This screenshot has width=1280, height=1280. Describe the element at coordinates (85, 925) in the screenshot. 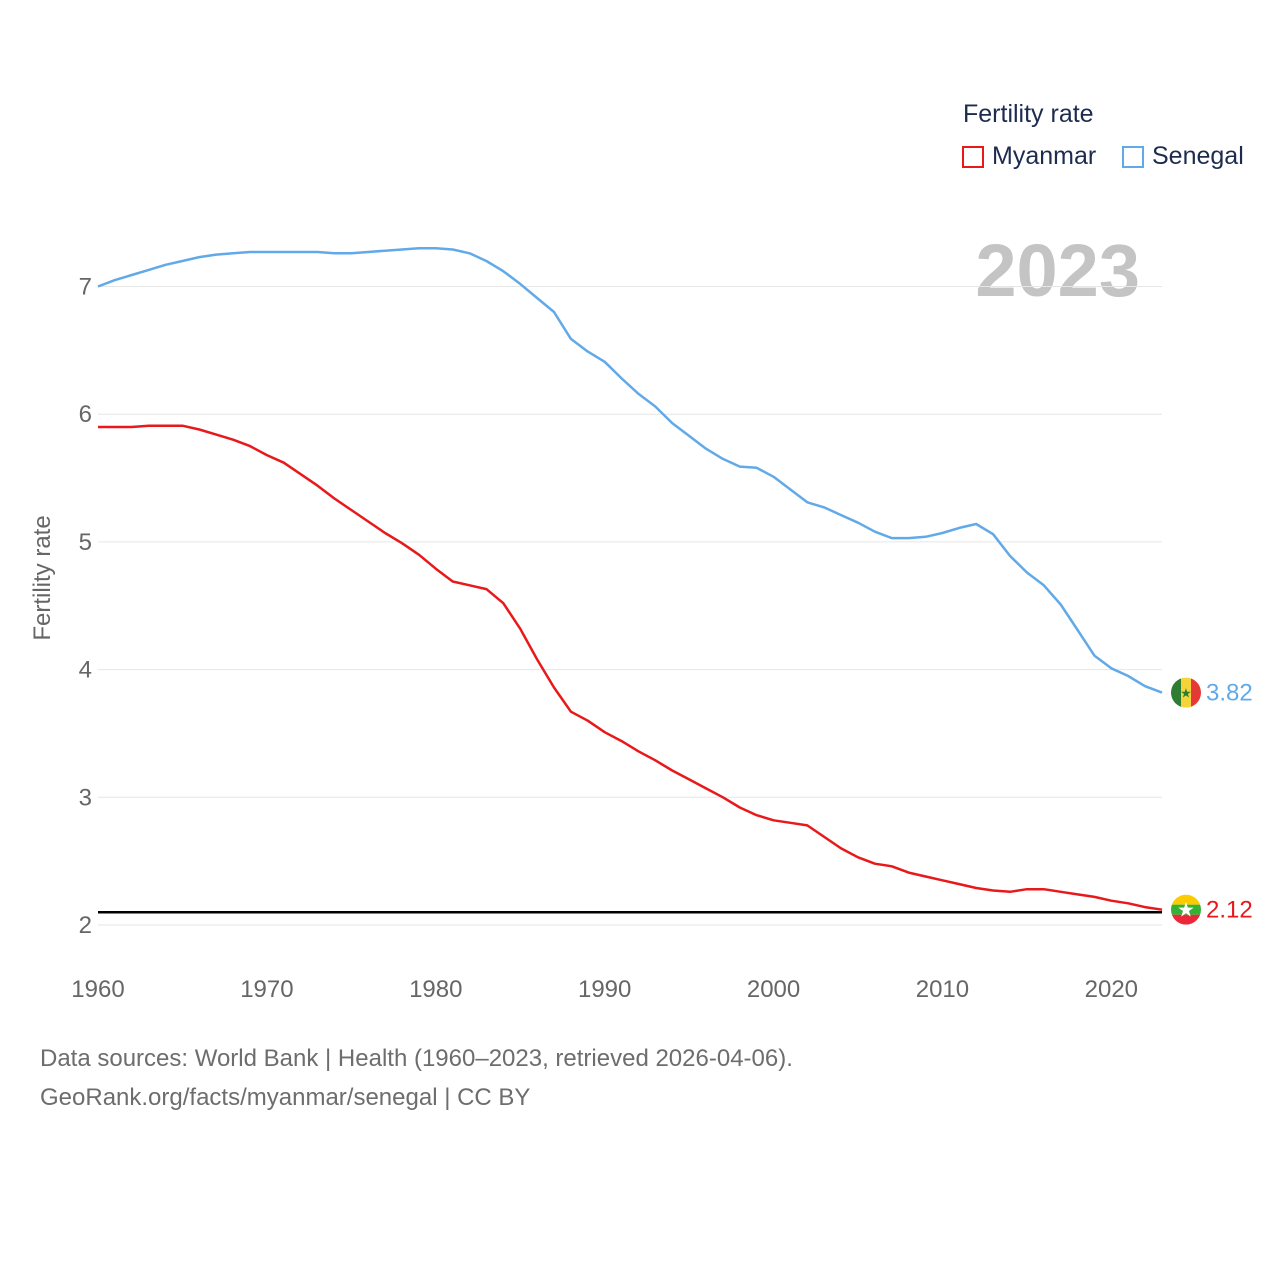

I see `y-tick-label: 2` at that location.